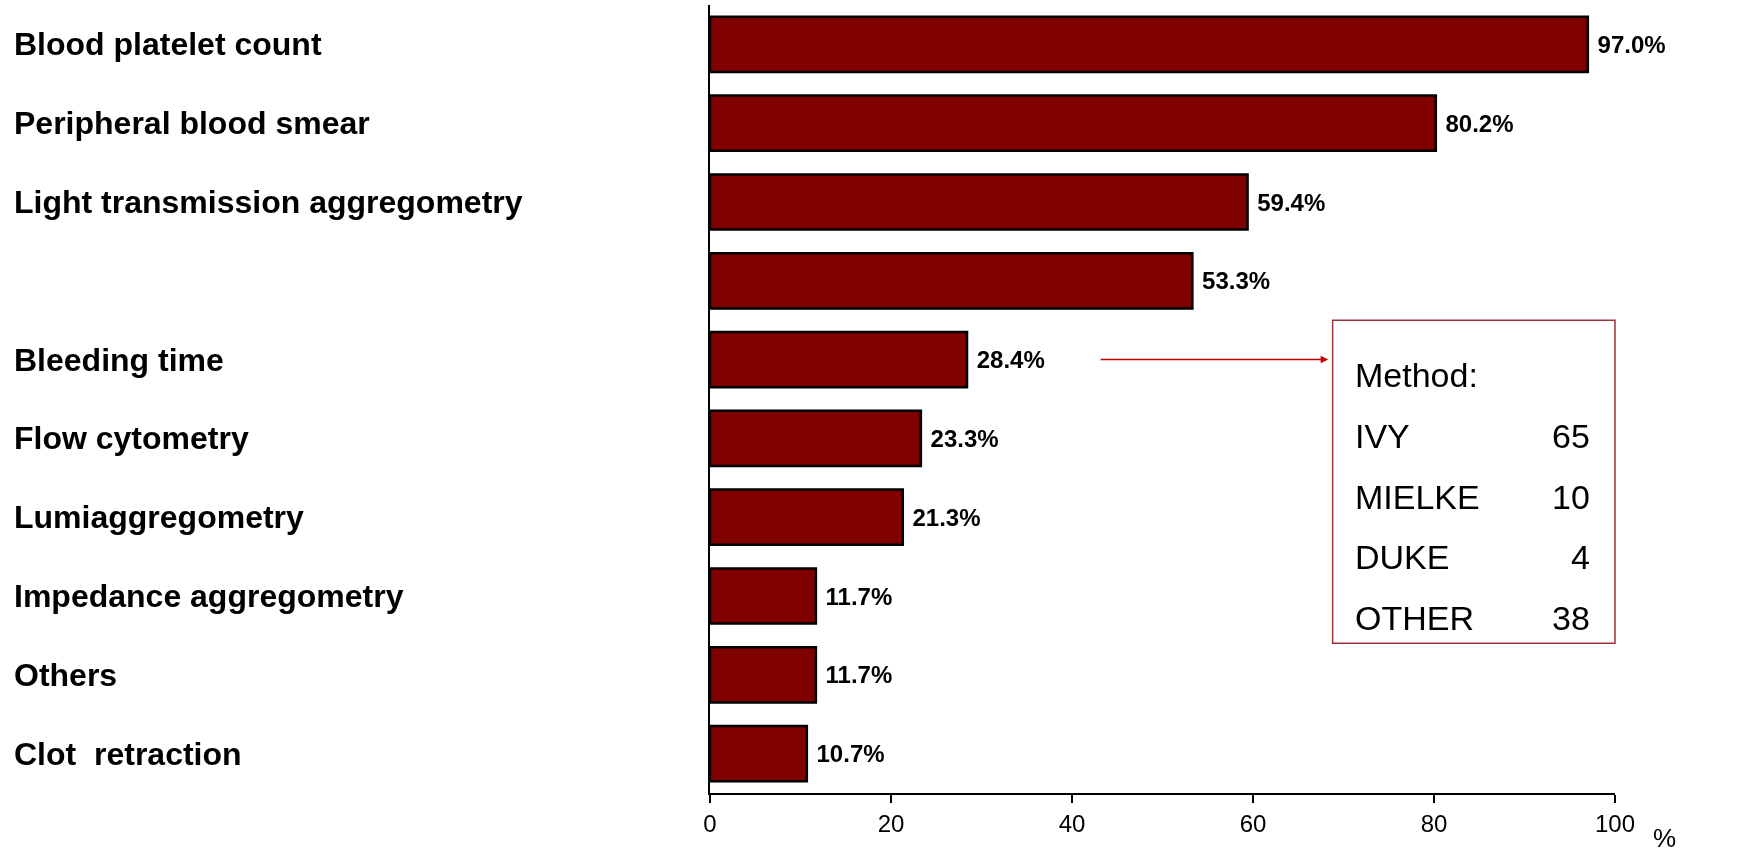 The image size is (1745, 868). Describe the element at coordinates (66, 675) in the screenshot. I see `y-tick-label: Others` at that location.